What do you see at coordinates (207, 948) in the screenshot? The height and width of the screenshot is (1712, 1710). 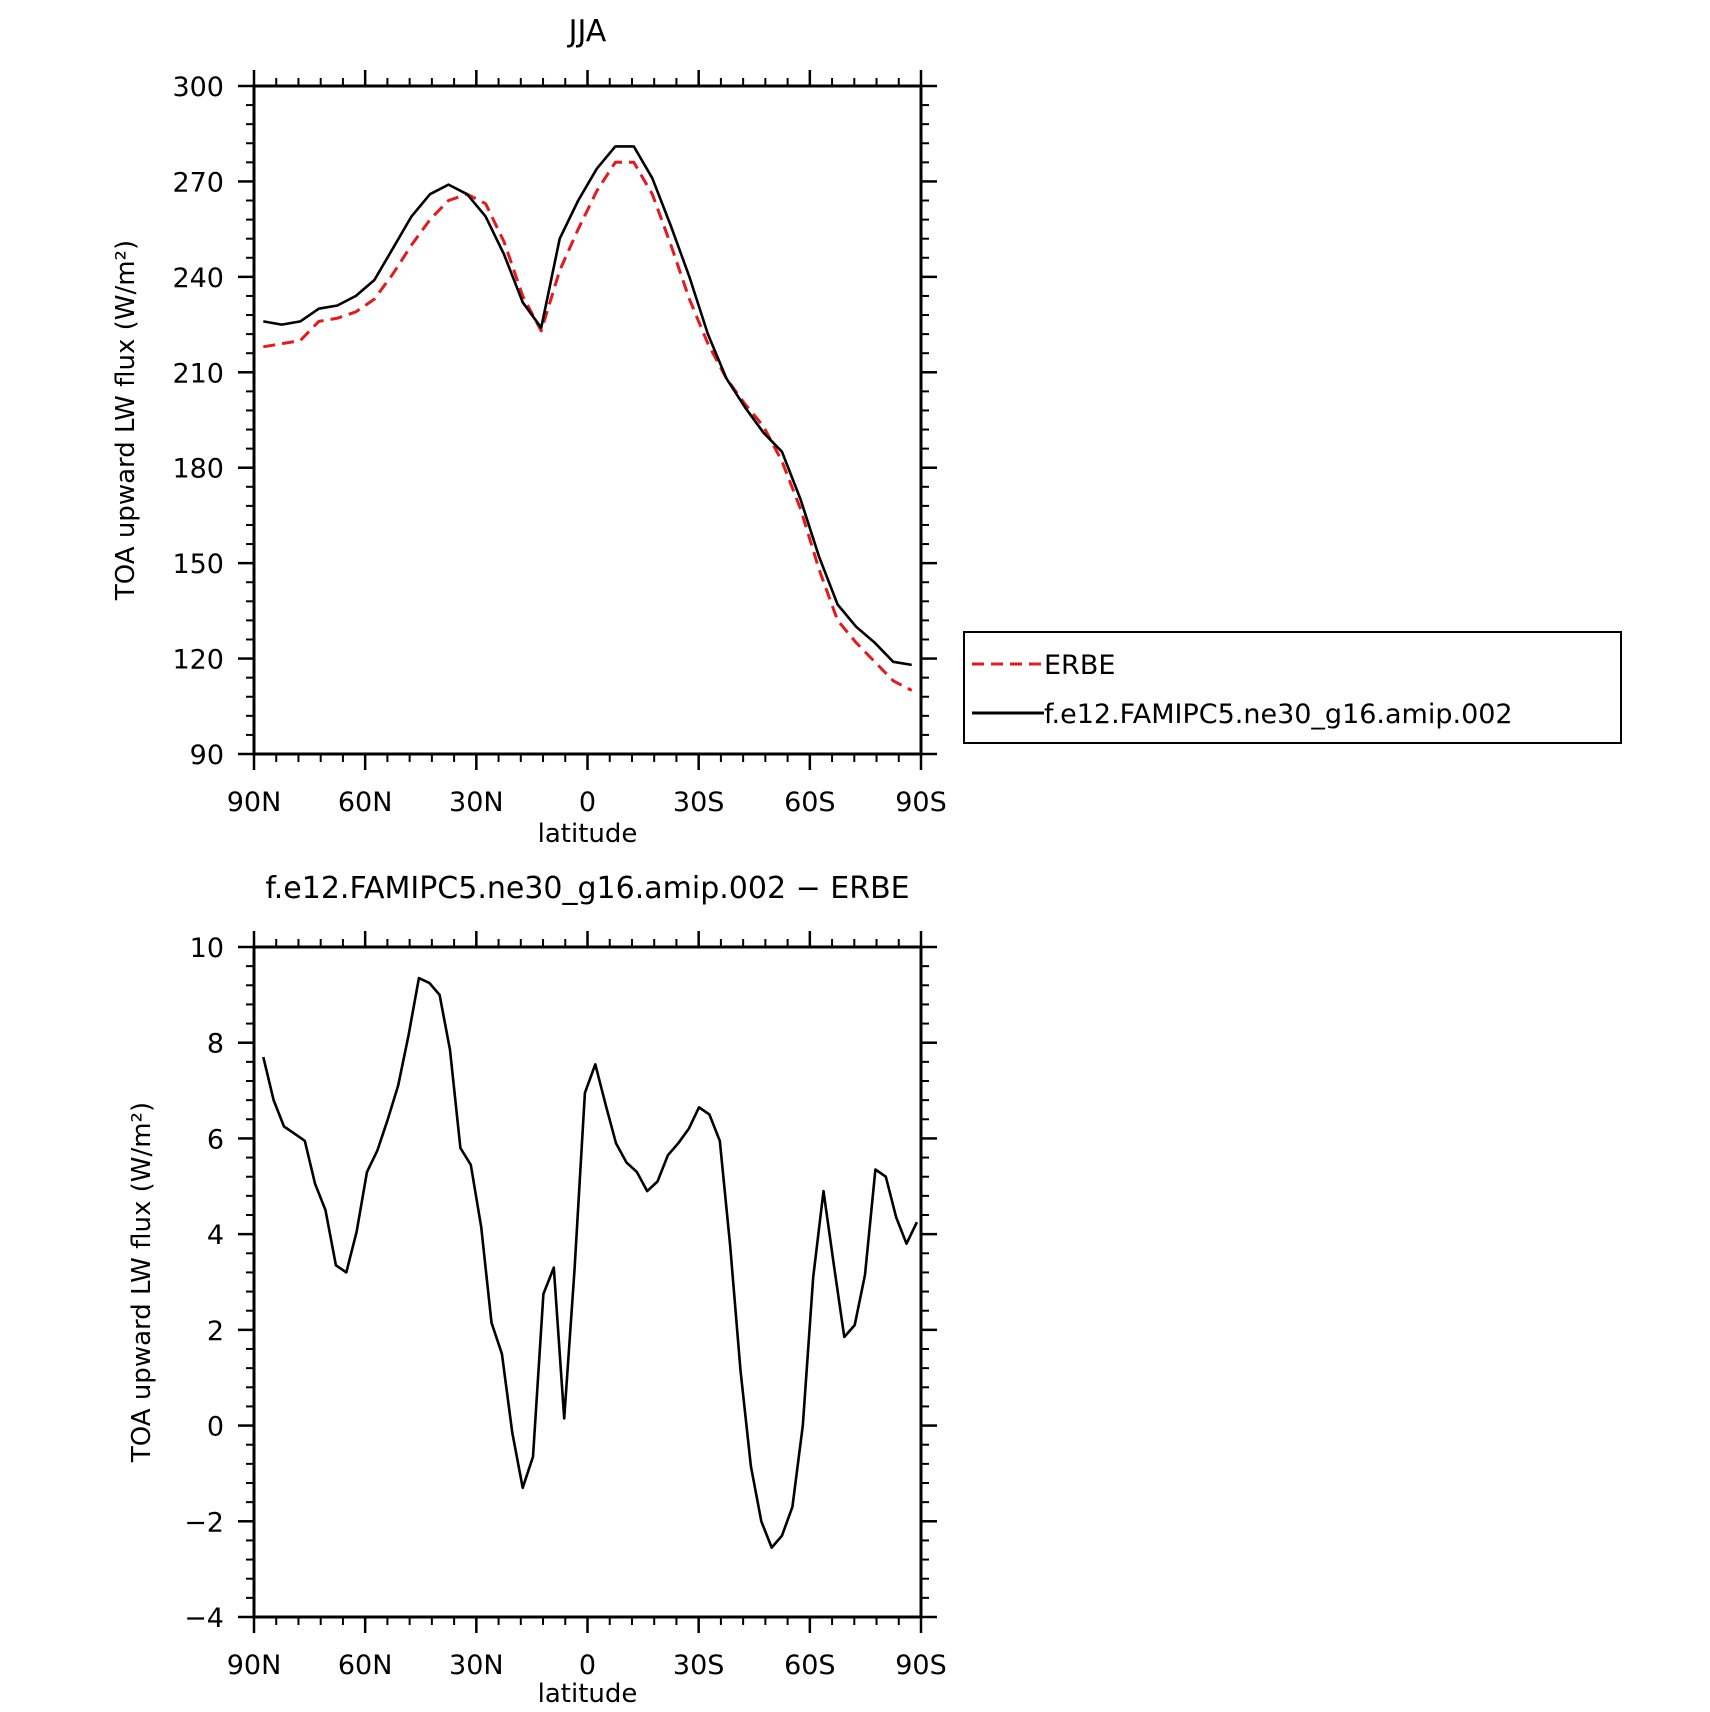 I see `y-tick-label: 10` at bounding box center [207, 948].